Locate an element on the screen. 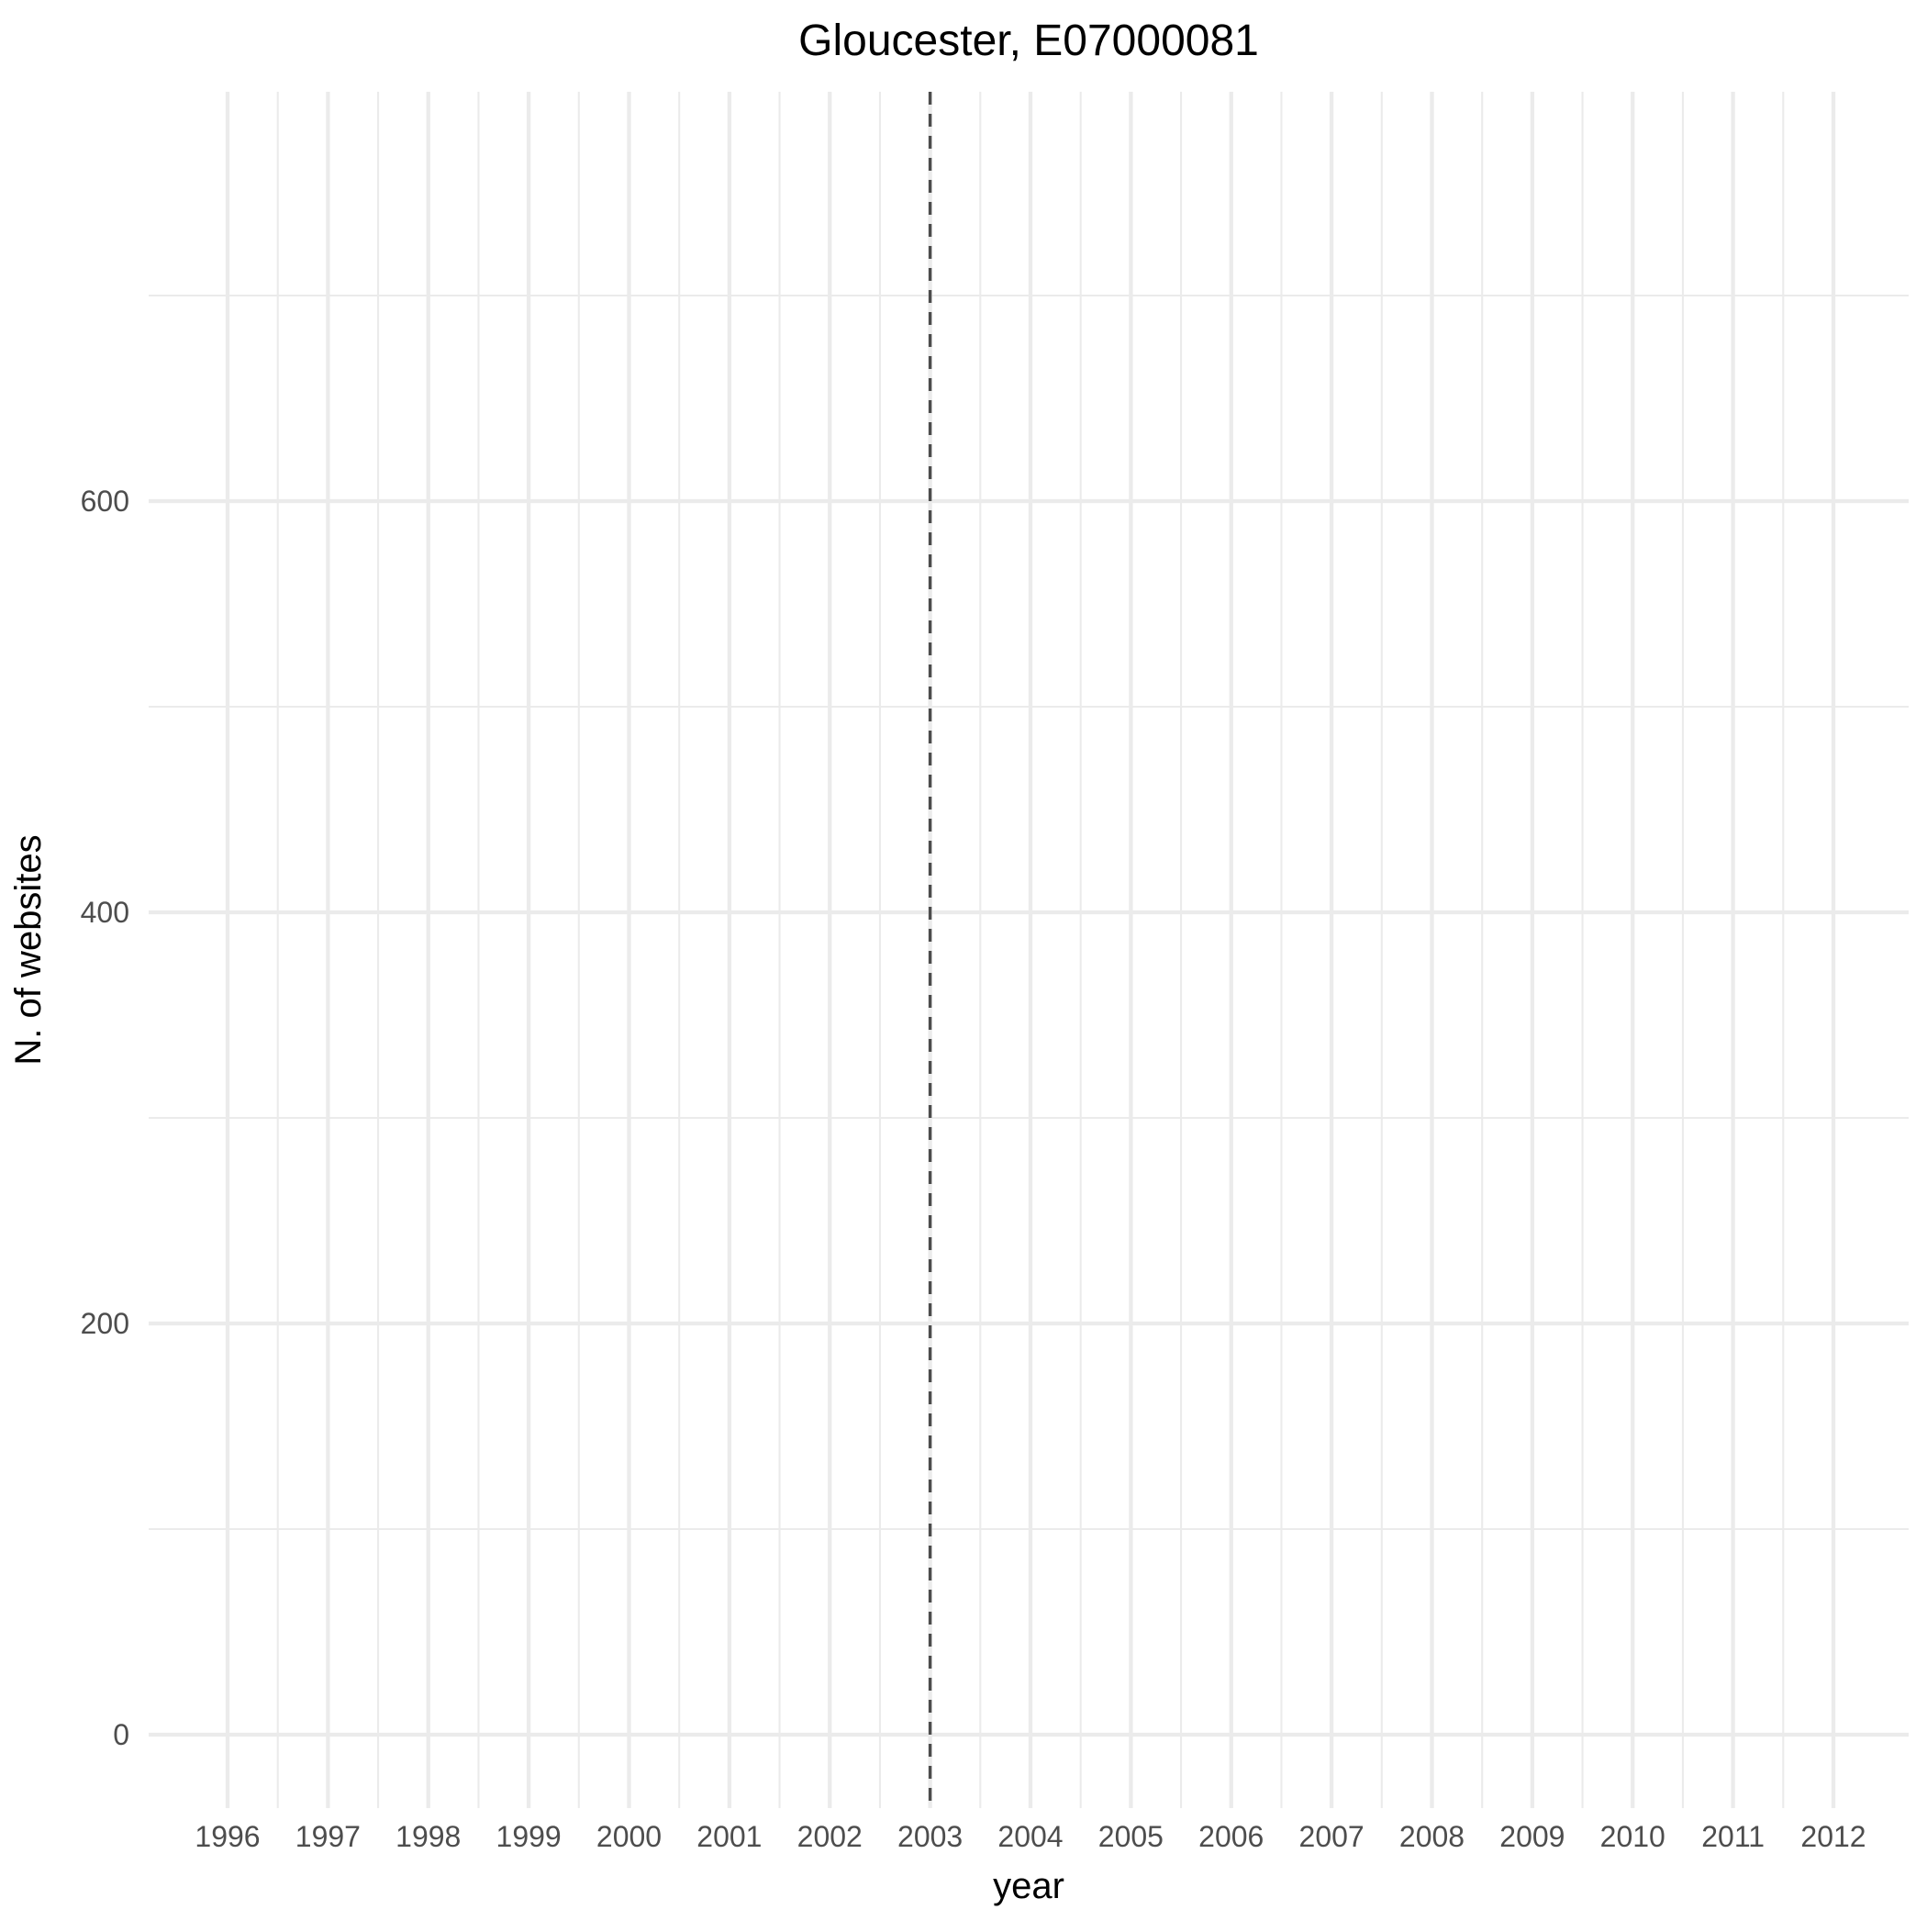  x-tick-label: 1999 is located at coordinates (529, 1836).